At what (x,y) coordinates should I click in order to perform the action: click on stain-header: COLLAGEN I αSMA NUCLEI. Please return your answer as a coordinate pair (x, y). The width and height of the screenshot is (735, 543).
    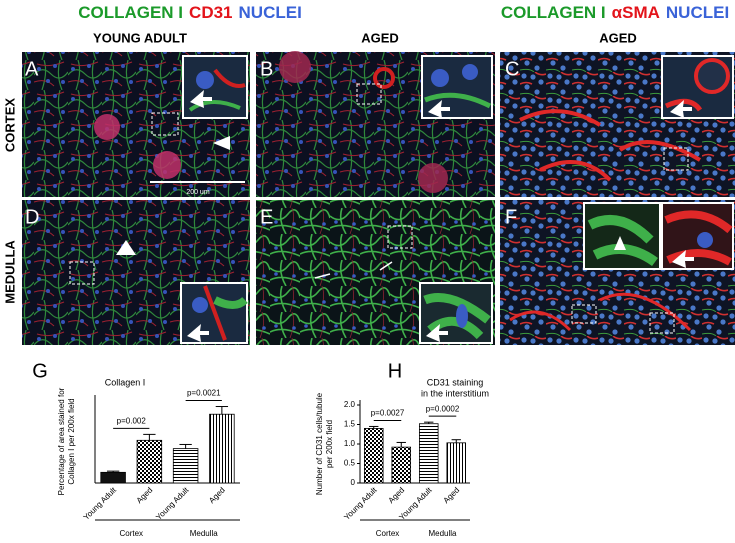
    Looking at the image, I should click on (615, 12).